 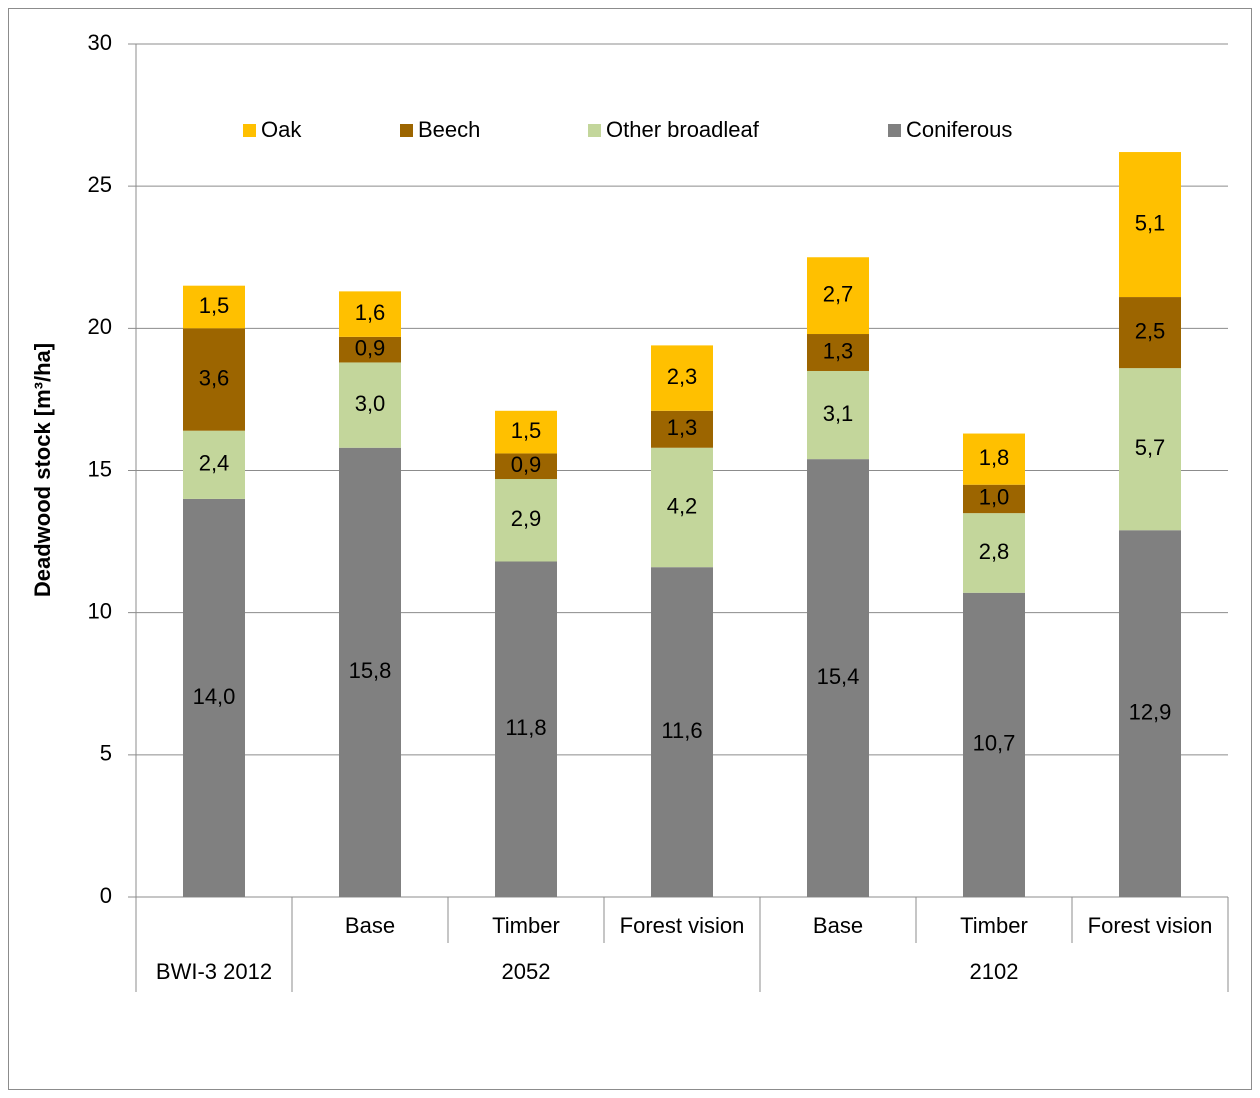 I want to click on value-label: 1,6, so click(x=370, y=312).